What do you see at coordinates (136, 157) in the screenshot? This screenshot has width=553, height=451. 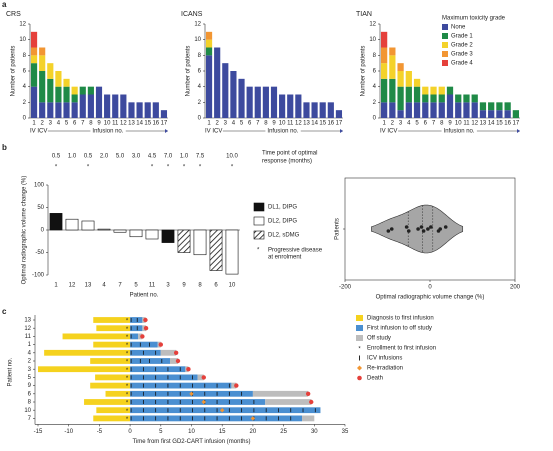 I see `response-time: 3.0` at bounding box center [136, 157].